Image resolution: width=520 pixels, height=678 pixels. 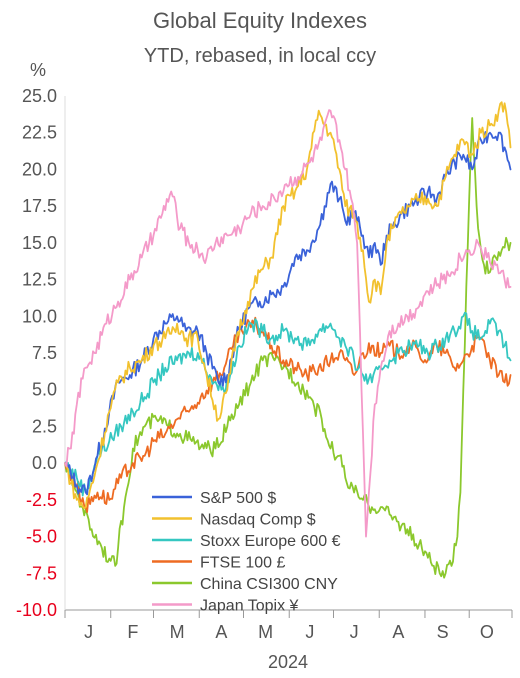 I want to click on x-axis-year-label: 2024, so click(x=288, y=662).